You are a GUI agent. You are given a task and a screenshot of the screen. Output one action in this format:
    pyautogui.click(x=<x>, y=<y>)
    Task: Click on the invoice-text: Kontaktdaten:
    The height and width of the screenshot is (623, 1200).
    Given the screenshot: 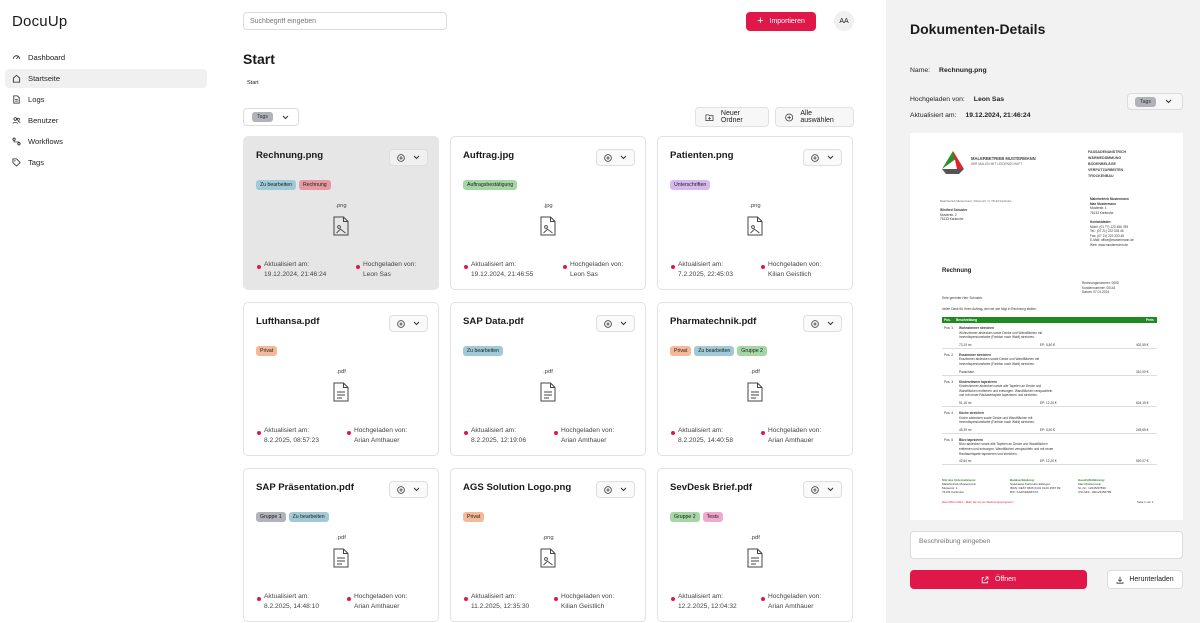 What is the action you would take?
    pyautogui.click(x=1101, y=222)
    